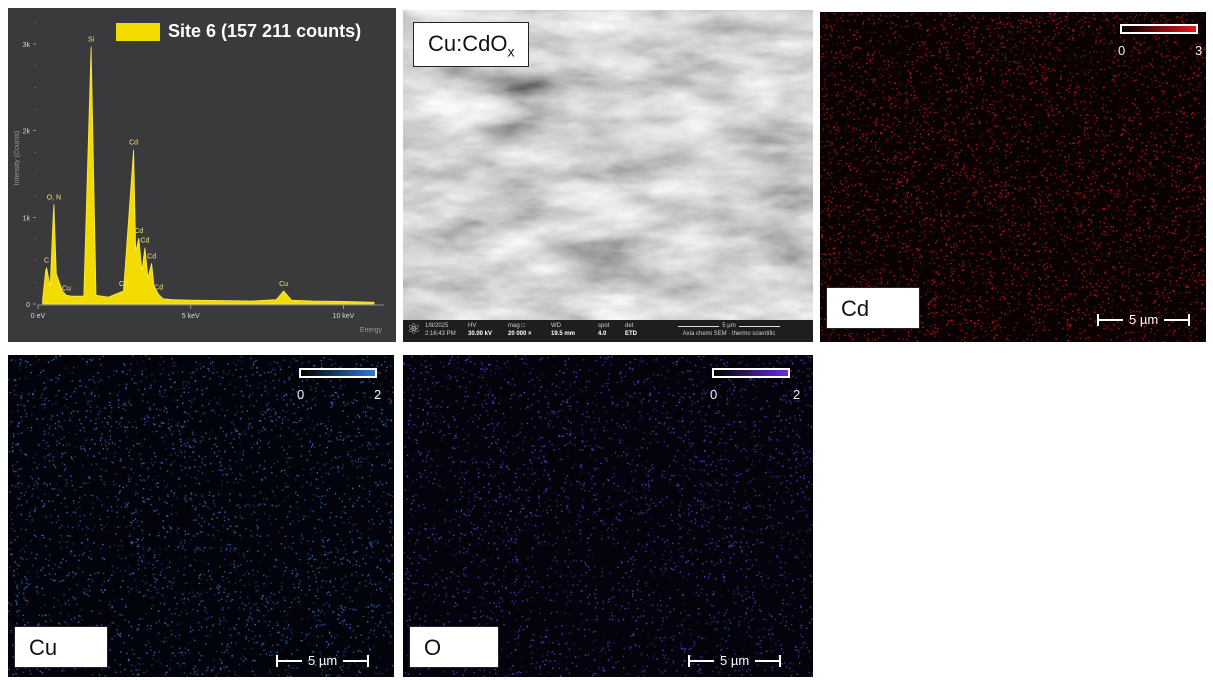 The image size is (1213, 680). What do you see at coordinates (38, 316) in the screenshot?
I see `x-tick-label: 0 eV` at bounding box center [38, 316].